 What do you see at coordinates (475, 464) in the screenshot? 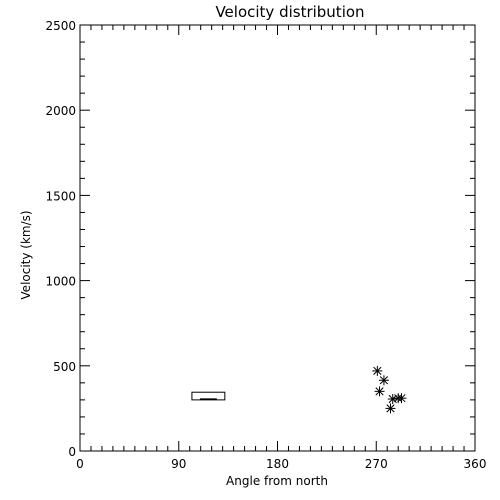
I see `x-tick-label: 360` at bounding box center [475, 464].